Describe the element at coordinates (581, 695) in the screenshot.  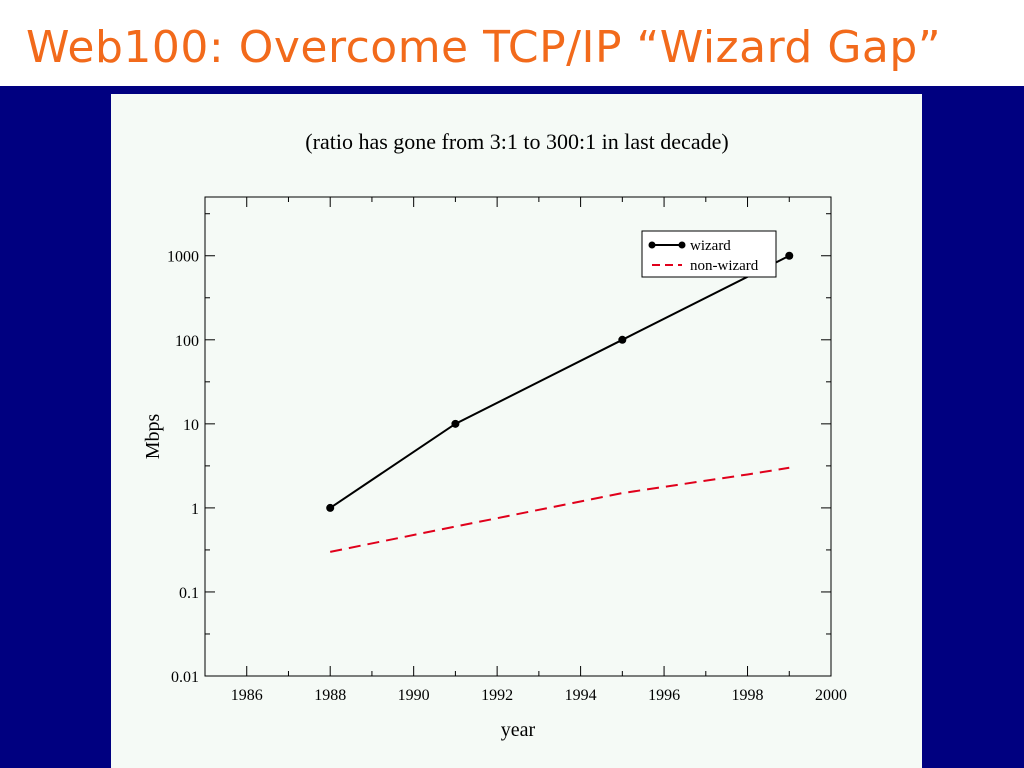
I see `x-tick-label: 1994` at that location.